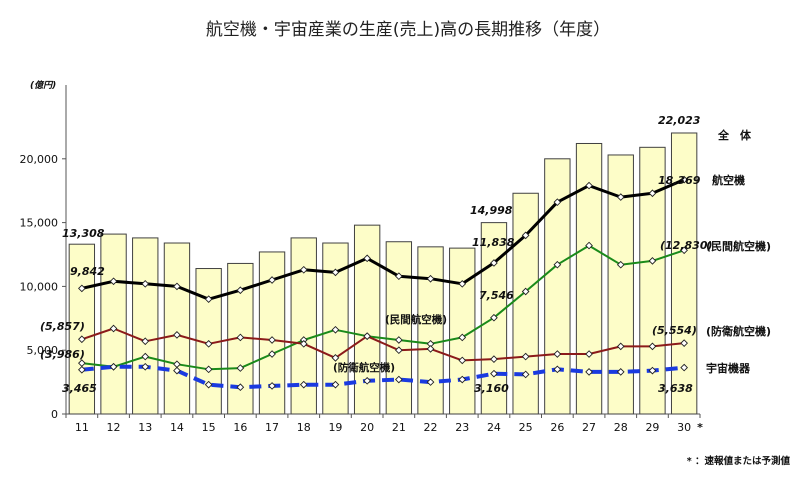  Describe the element at coordinates (272, 427) in the screenshot. I see `x-tick-label: 17` at that location.